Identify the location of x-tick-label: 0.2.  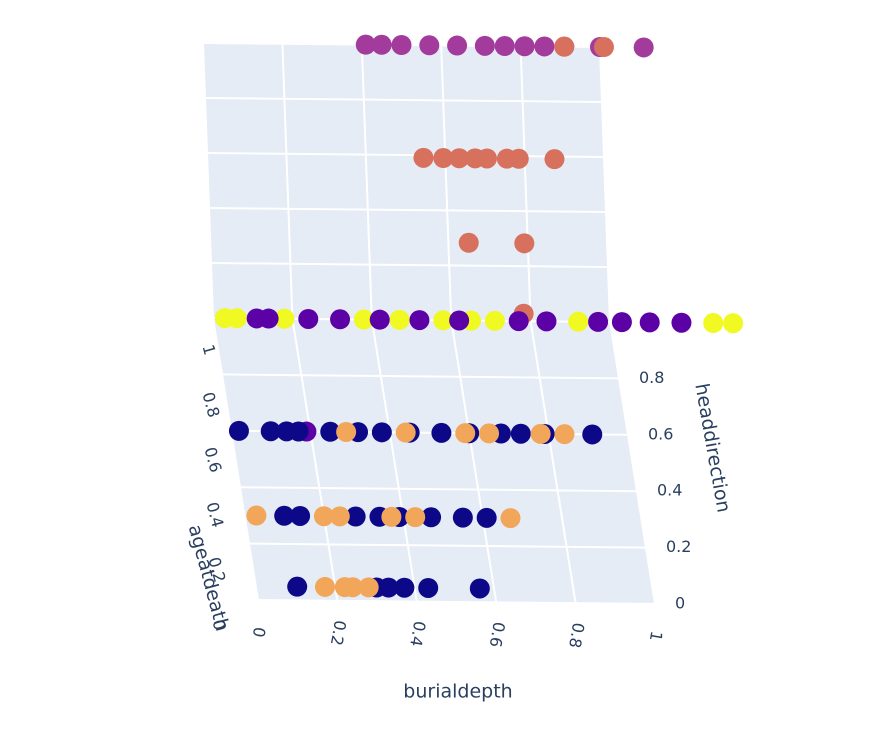
(338, 633).